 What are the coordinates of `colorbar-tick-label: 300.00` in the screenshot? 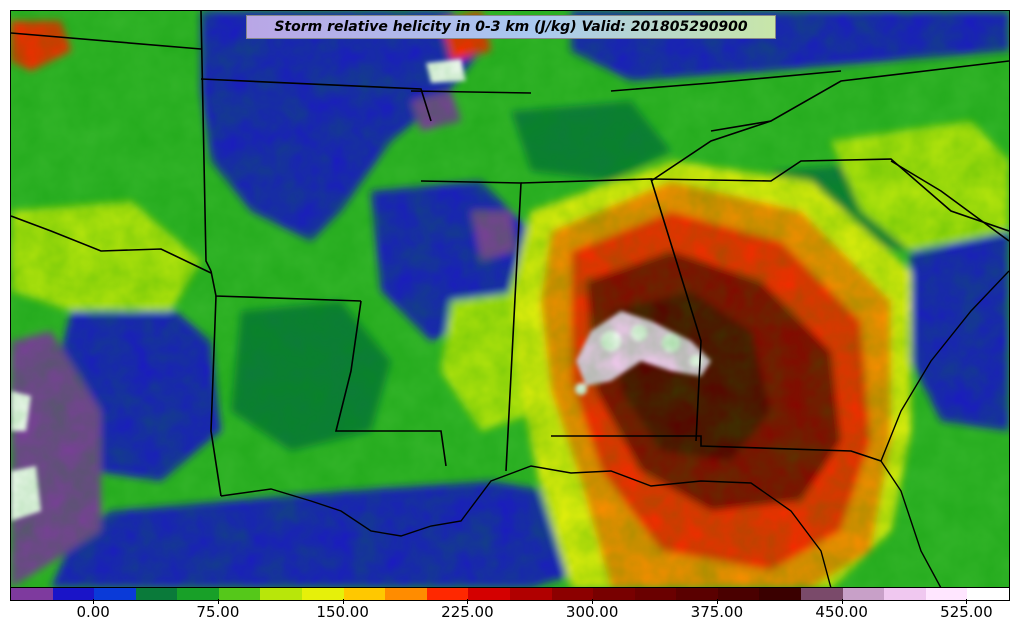 It's located at (592, 612).